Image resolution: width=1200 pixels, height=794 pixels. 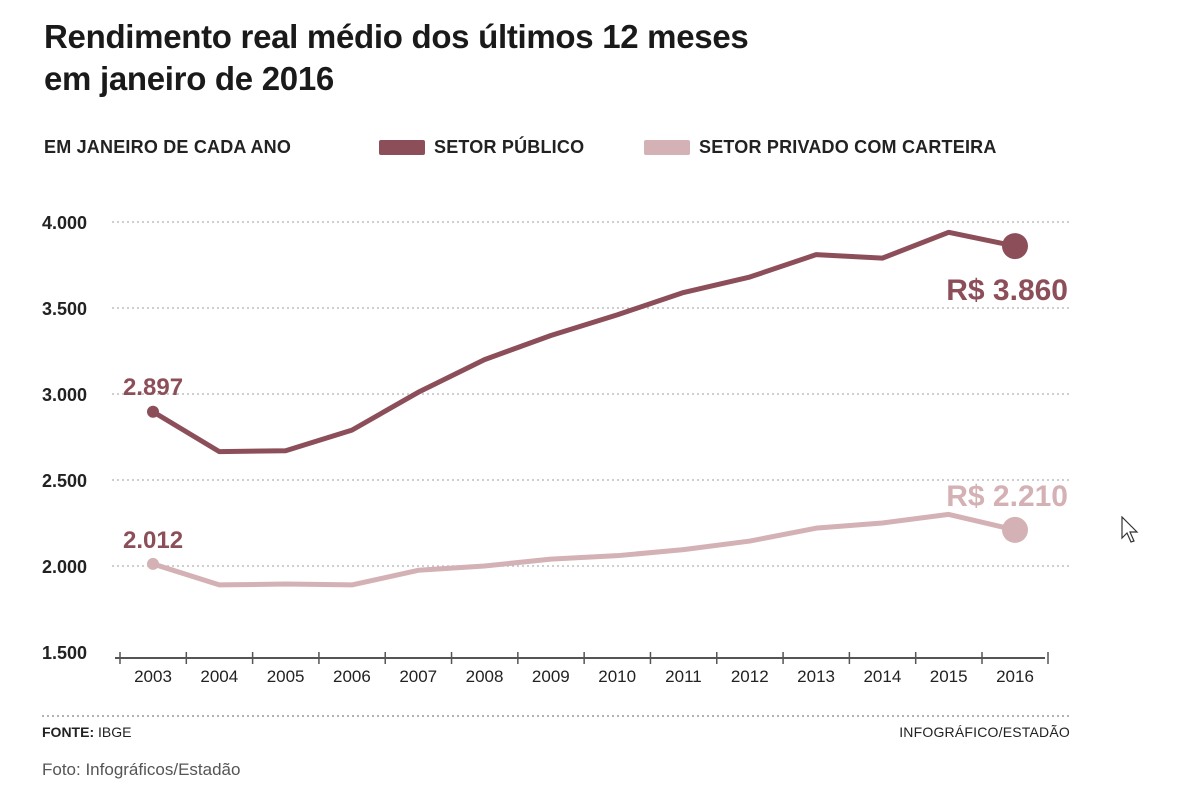 I want to click on source-value: IBGE, so click(x=115, y=732).